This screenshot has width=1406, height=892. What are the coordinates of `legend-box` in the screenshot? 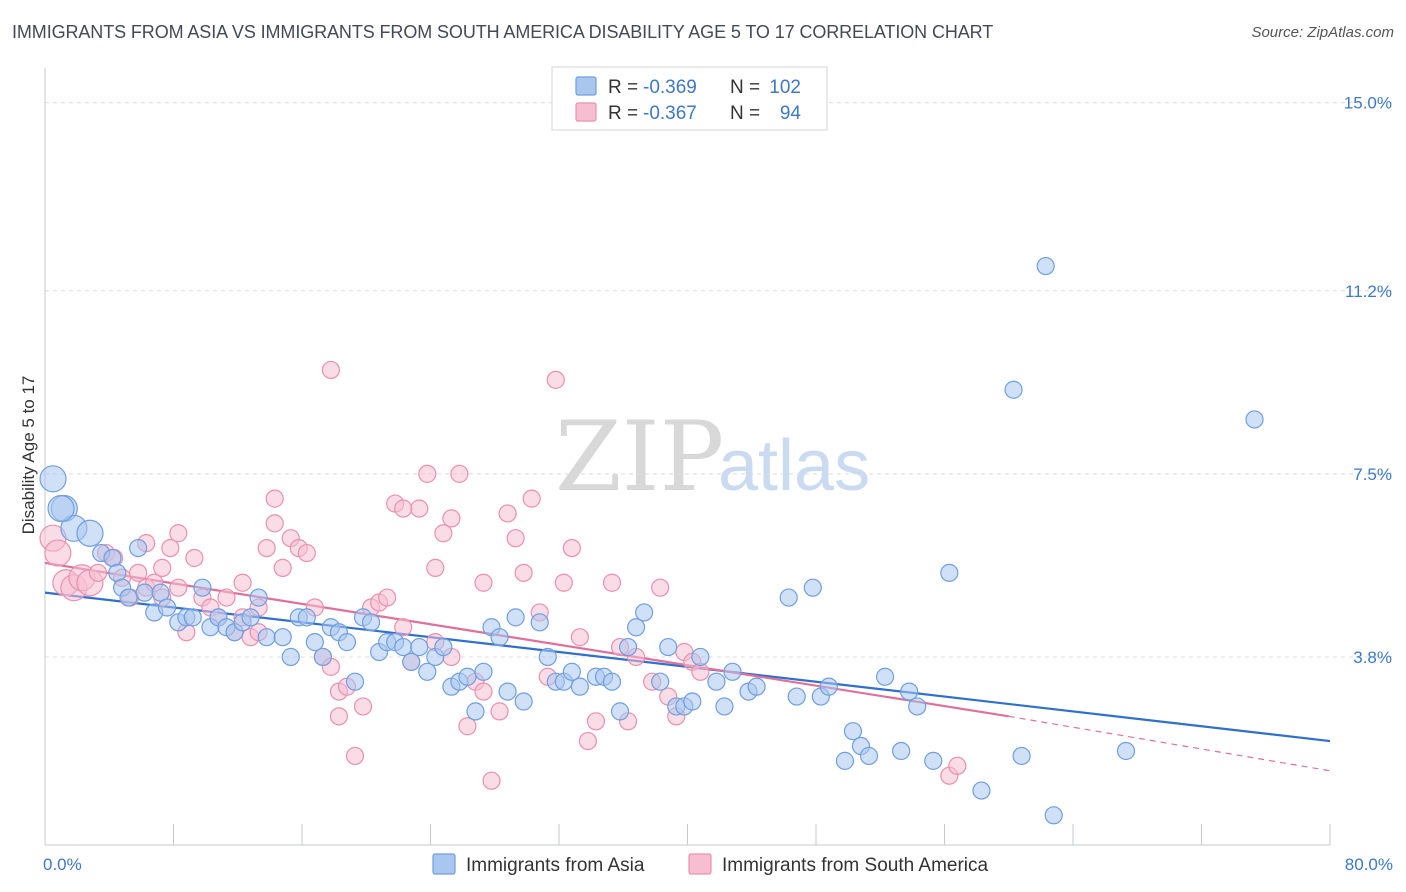 It's located at (689, 98).